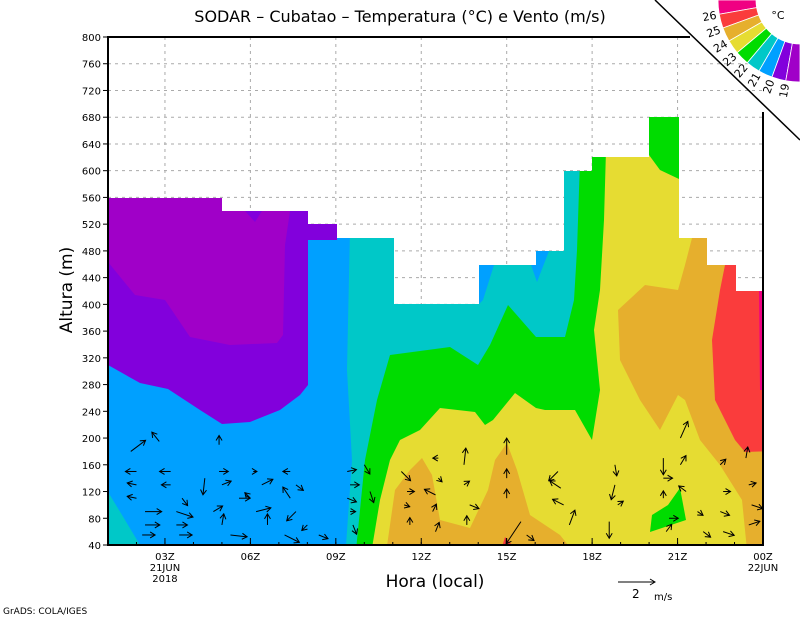  I want to click on x-tick-label: 15Z, so click(507, 557).